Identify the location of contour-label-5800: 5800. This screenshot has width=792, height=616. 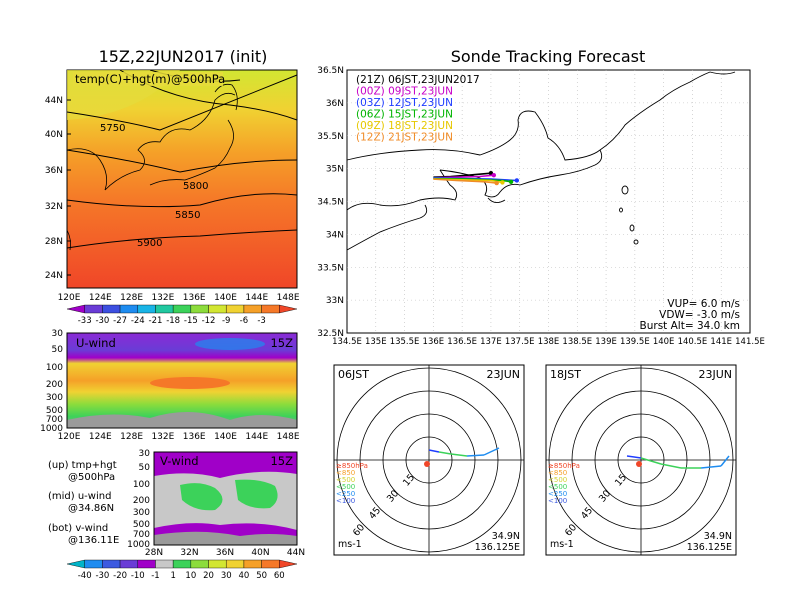
(195, 186).